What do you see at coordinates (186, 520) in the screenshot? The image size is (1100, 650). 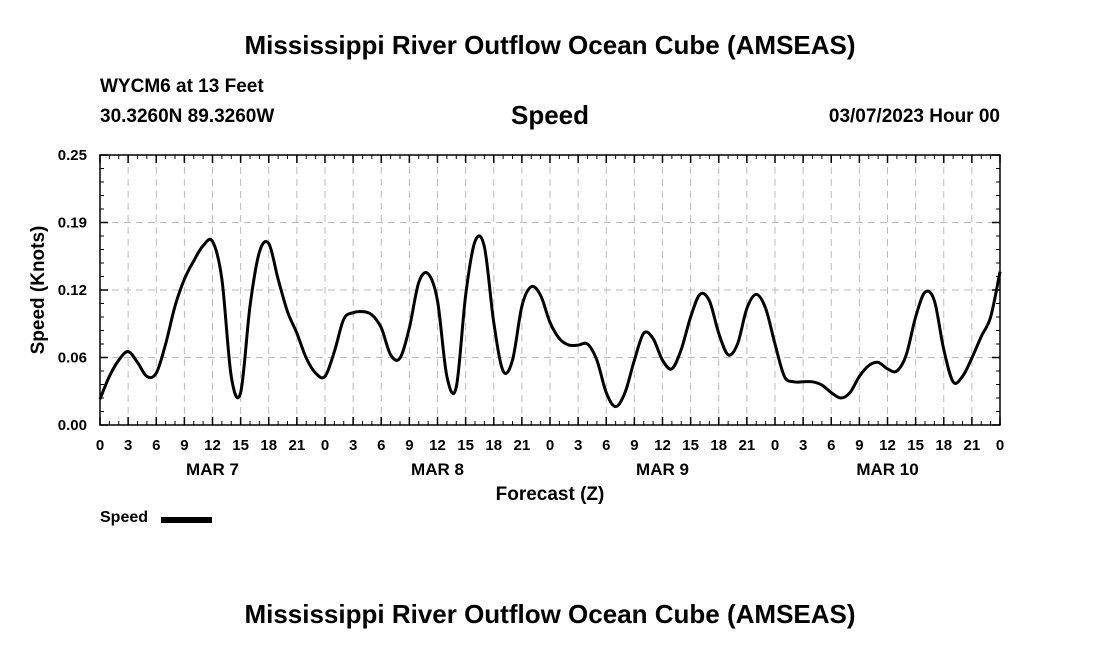 I see `legend-swatch` at bounding box center [186, 520].